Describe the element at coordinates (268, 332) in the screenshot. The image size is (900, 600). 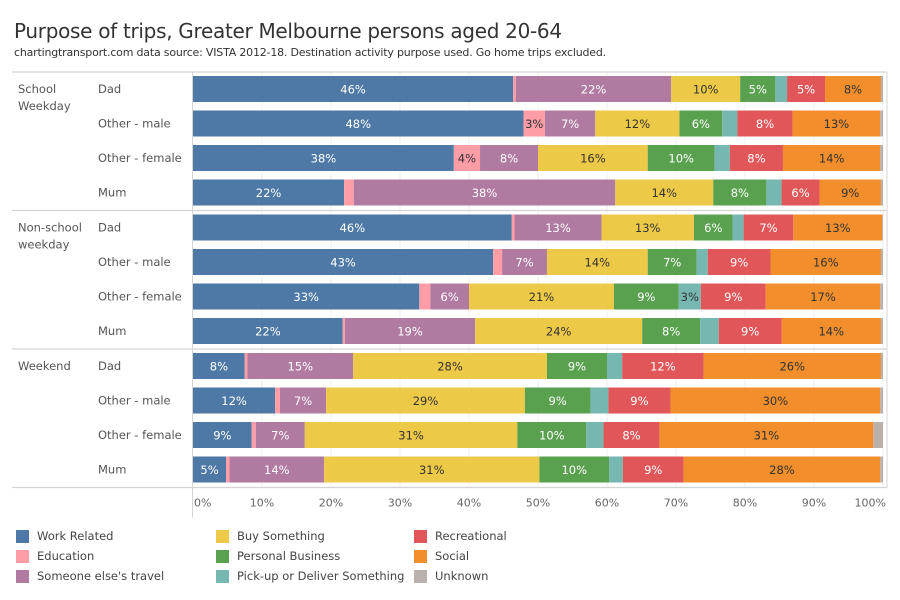
I see `data-label: 22%` at that location.